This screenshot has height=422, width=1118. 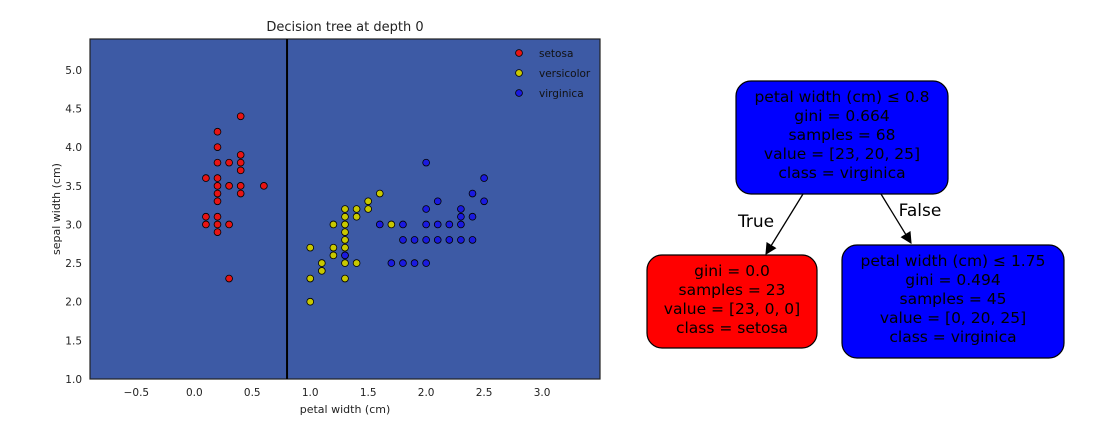 What do you see at coordinates (137, 393) in the screenshot?
I see `x-tick-label: −0.5` at bounding box center [137, 393].